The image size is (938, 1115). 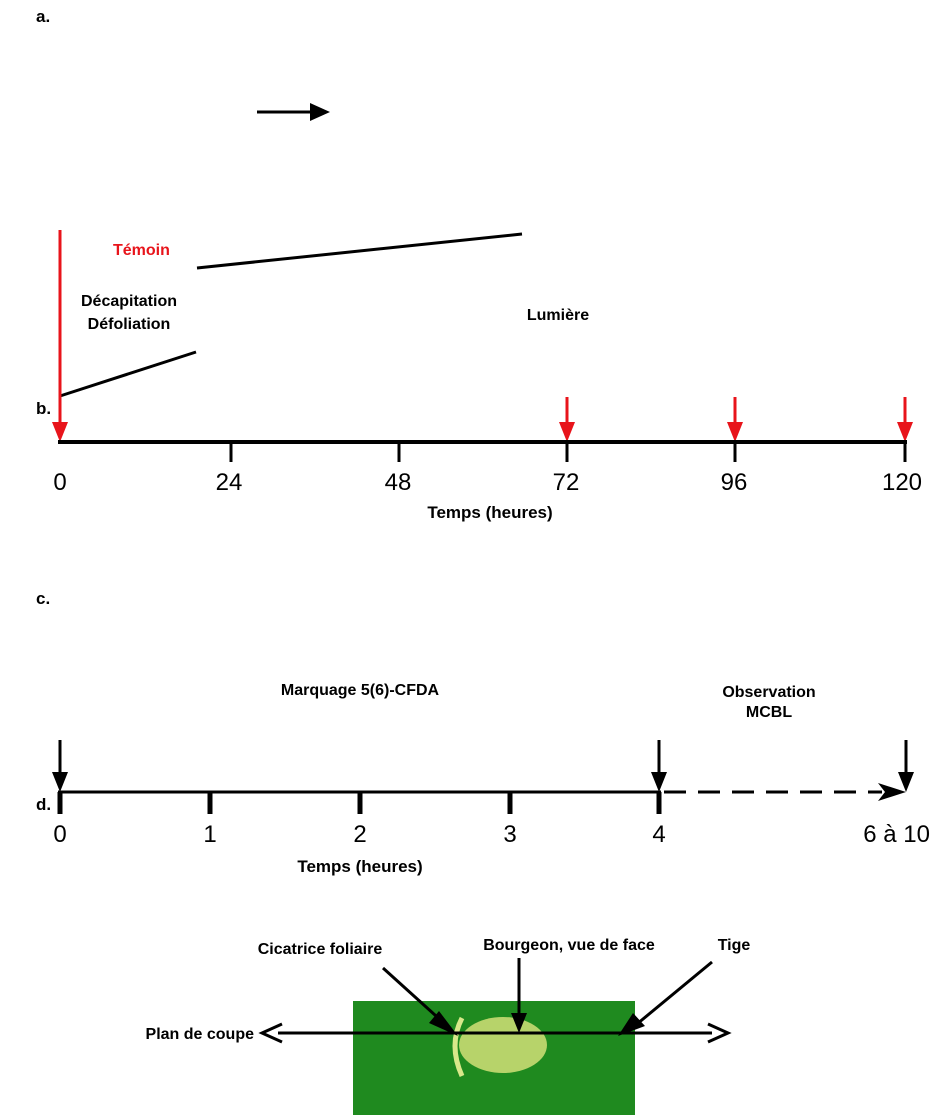 I want to click on panel-label-d: d., so click(x=43, y=804).